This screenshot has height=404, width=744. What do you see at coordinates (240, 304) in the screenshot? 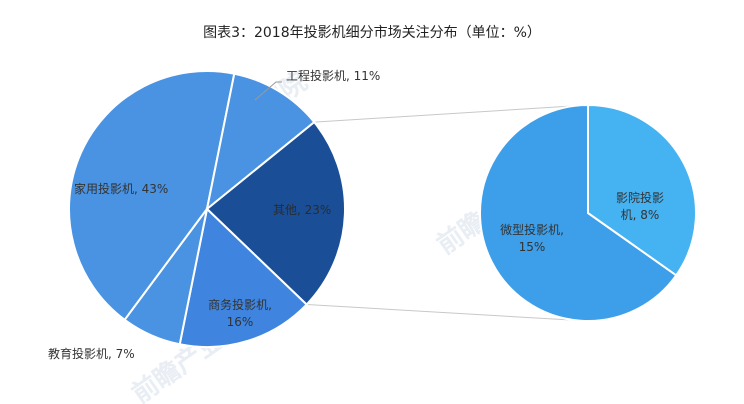
I see `label-business-projector: 商务投影机,` at bounding box center [240, 304].